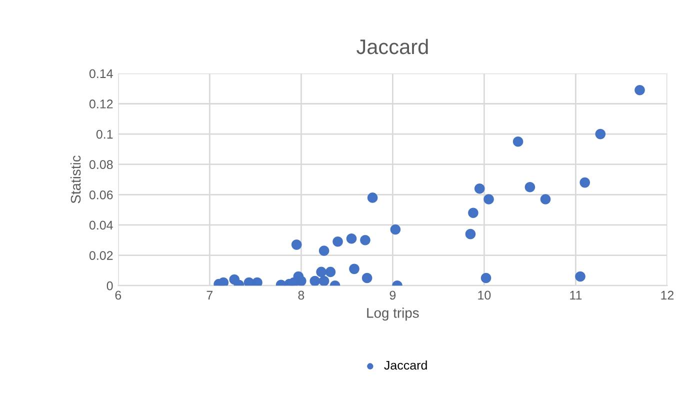  I want to click on y-axis-title: Statistic, so click(75, 180).